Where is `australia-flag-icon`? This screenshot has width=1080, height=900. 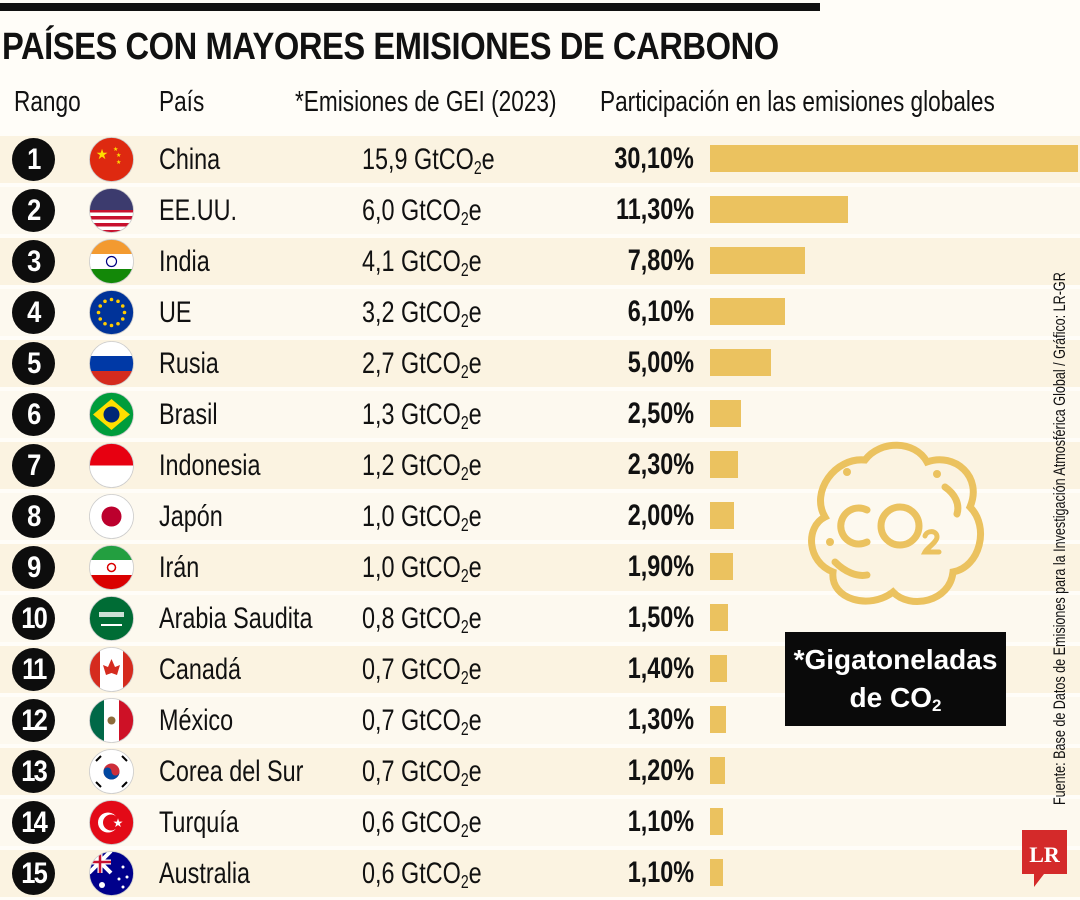
australia-flag-icon is located at coordinates (111, 873).